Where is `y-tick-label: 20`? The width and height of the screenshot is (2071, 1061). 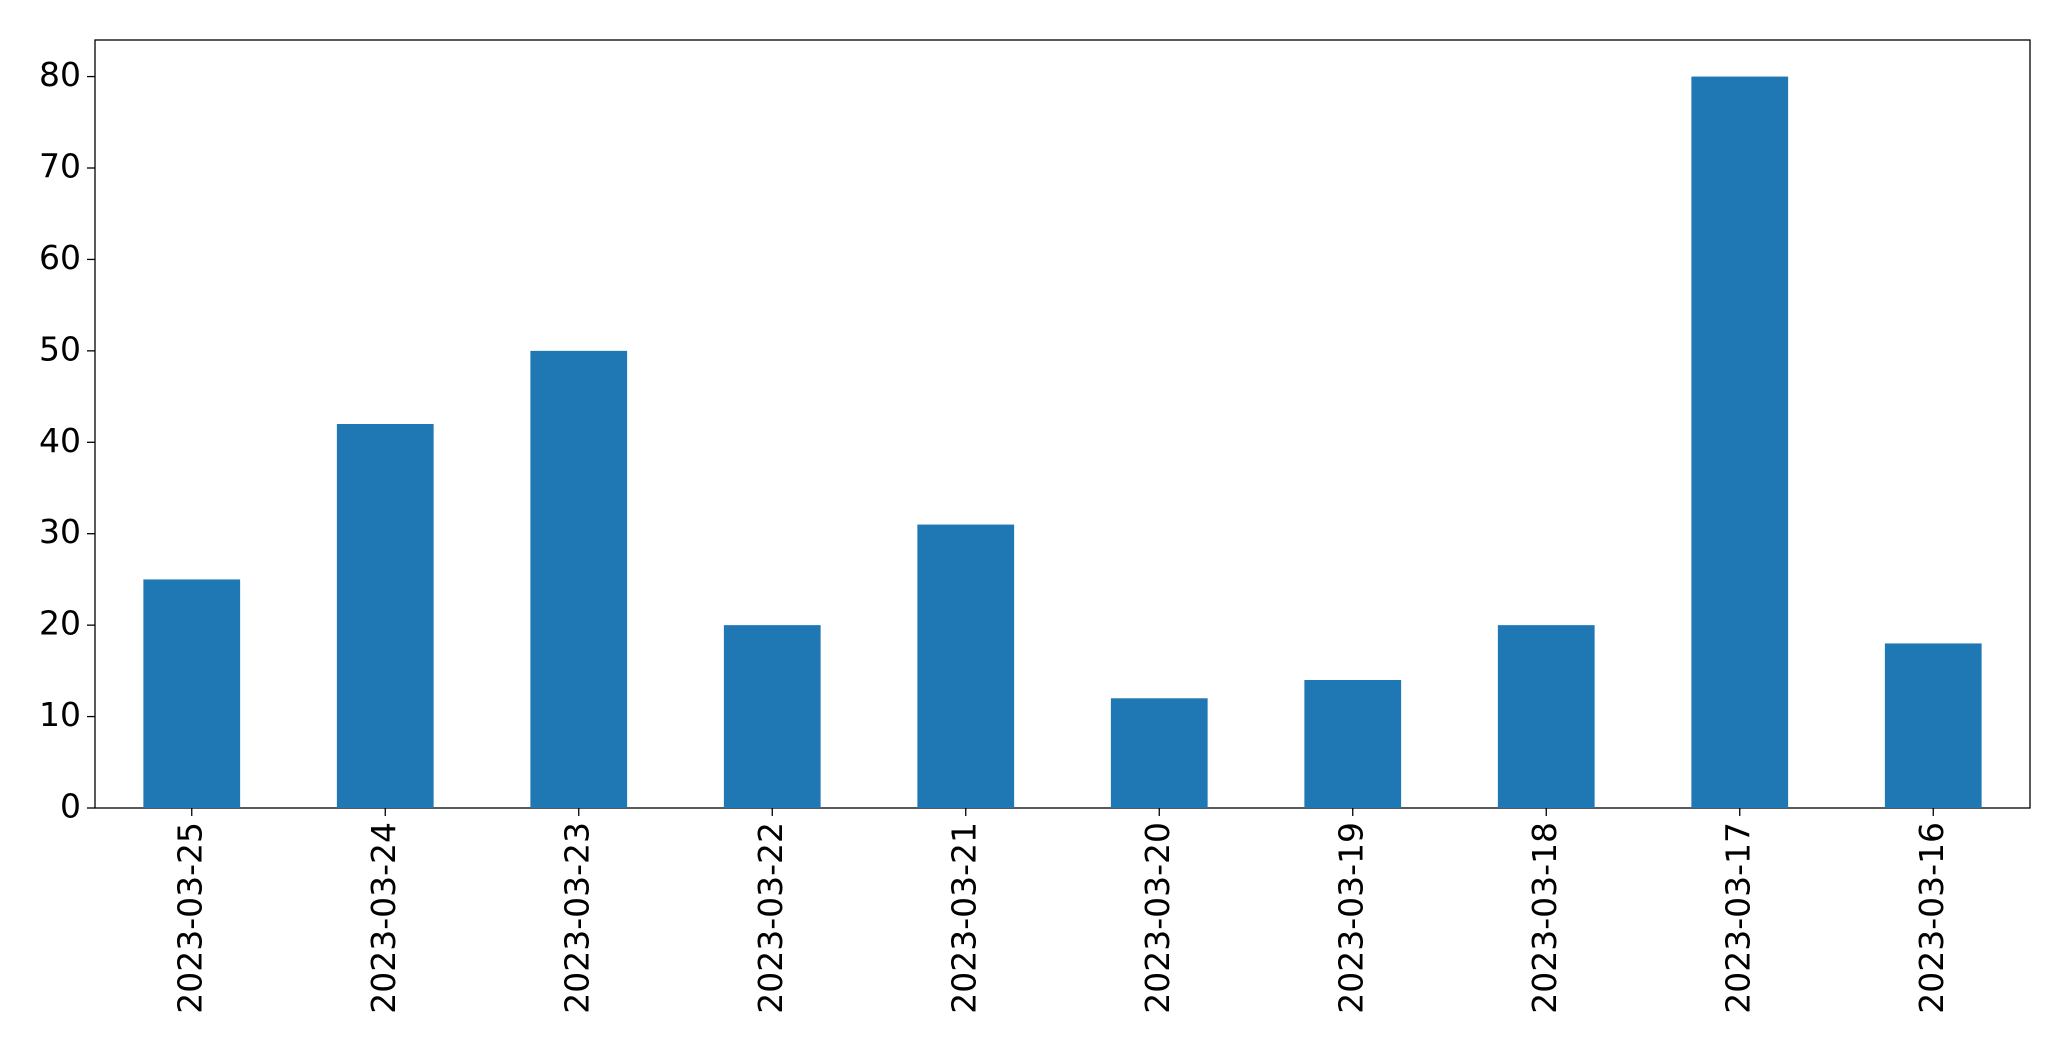
y-tick-label: 20 is located at coordinates (60, 623).